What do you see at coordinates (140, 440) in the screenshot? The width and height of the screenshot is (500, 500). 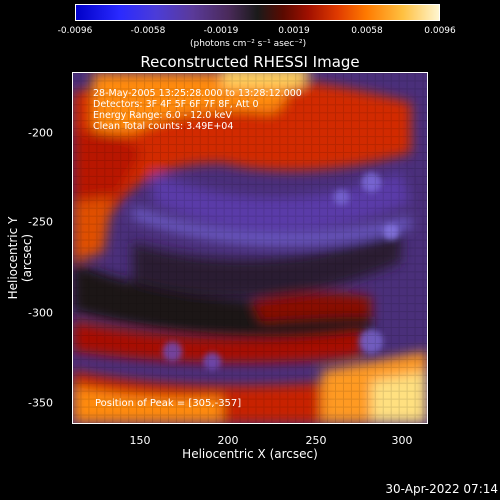 I see `x-tick: 150` at bounding box center [140, 440].